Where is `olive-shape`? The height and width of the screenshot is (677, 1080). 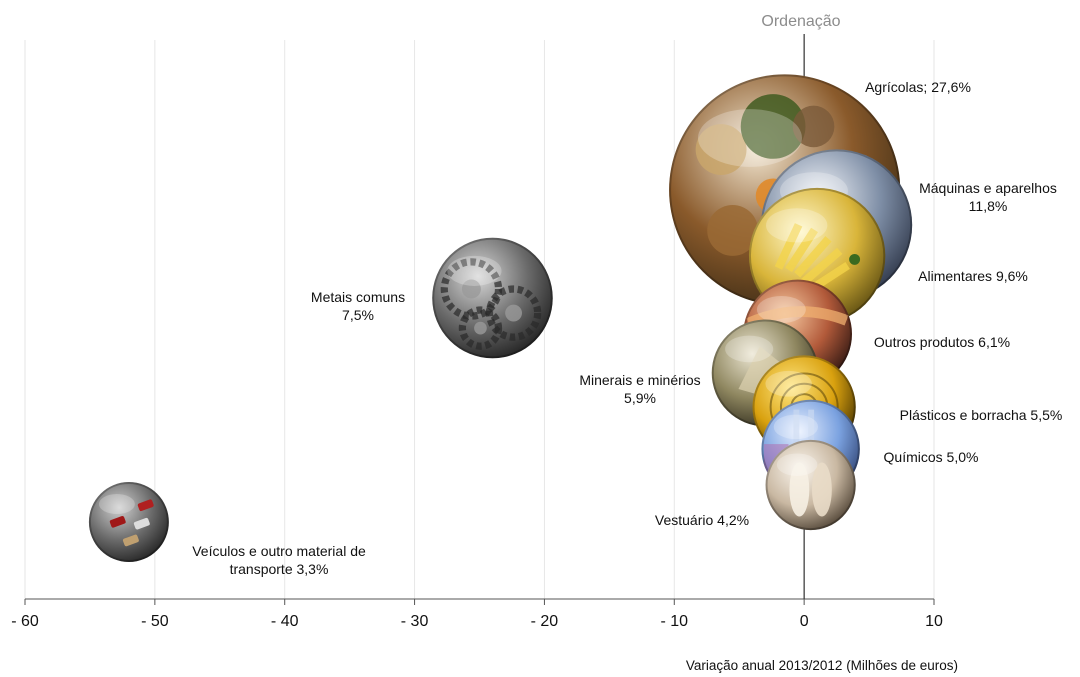 olive-shape is located at coordinates (855, 259).